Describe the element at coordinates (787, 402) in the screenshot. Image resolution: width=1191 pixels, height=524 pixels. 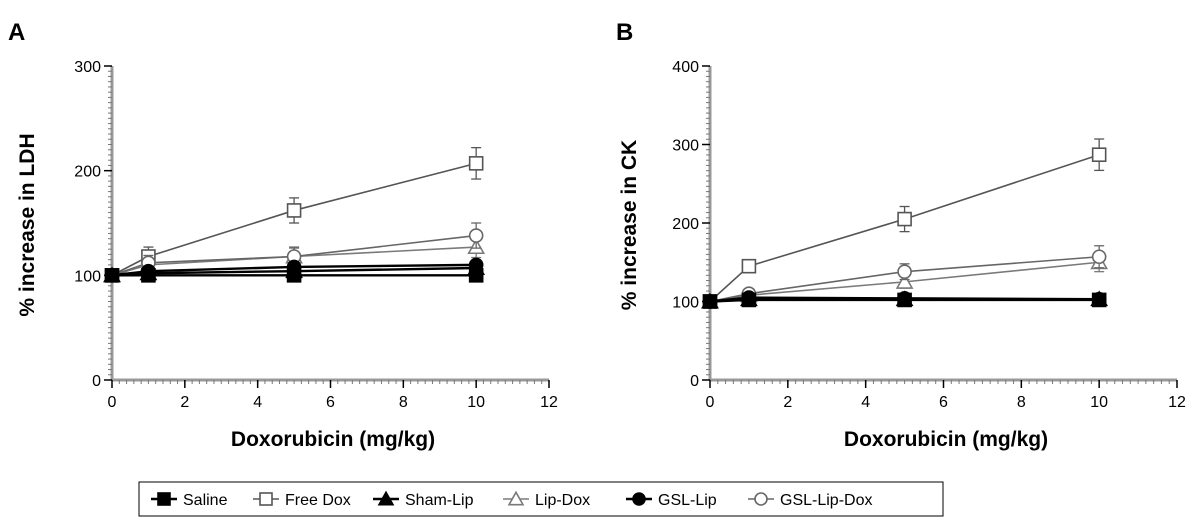
I see `panel-b-x-tick-label: 2` at that location.